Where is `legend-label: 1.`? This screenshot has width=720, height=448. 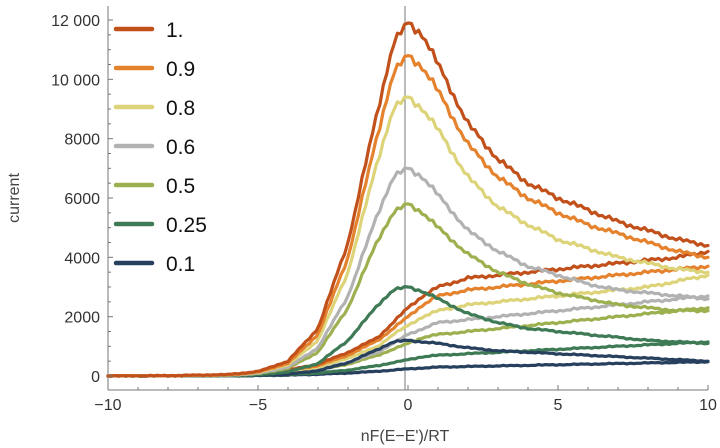 legend-label: 1. is located at coordinates (175, 30).